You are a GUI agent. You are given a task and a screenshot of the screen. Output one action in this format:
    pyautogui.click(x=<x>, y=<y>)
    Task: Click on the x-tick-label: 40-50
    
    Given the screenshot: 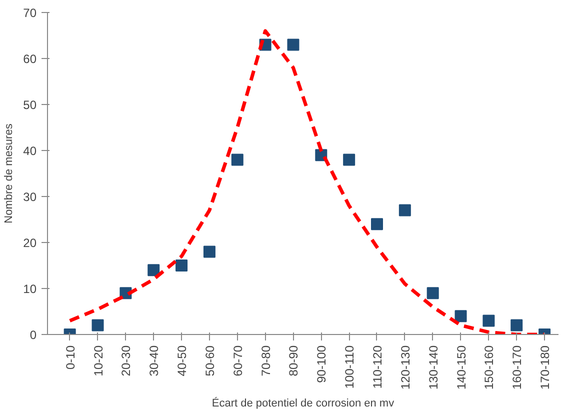 What is the action you would take?
    pyautogui.click(x=182, y=360)
    